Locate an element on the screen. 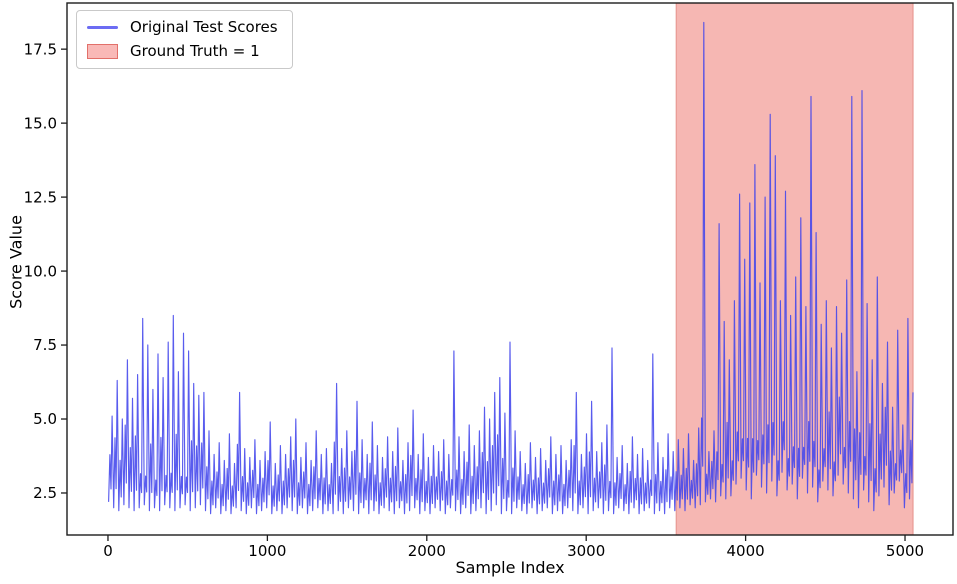  y-tick-label: 7.5 is located at coordinates (45, 345).